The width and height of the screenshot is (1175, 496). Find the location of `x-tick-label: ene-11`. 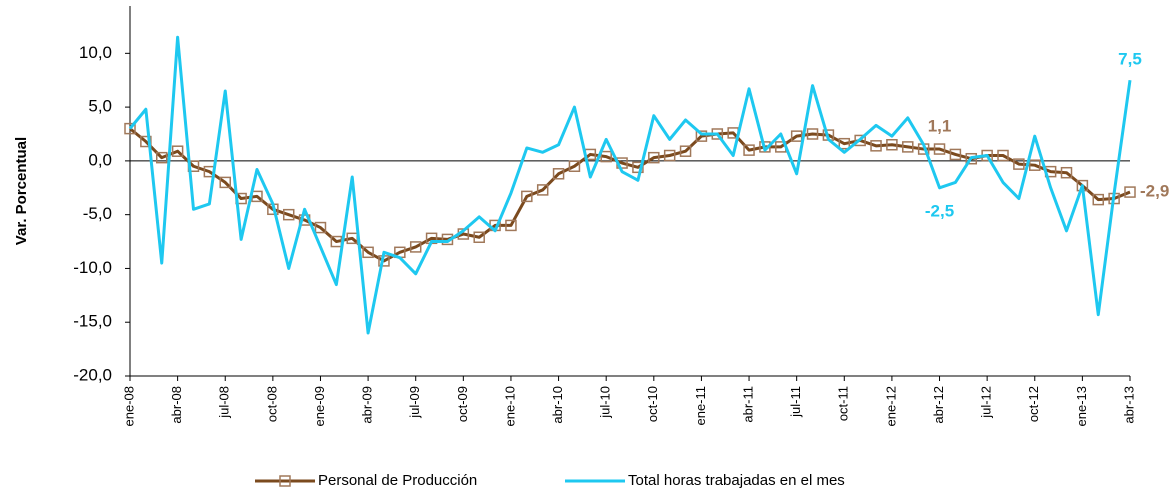

x-tick-label: ene-11 is located at coordinates (700, 406).